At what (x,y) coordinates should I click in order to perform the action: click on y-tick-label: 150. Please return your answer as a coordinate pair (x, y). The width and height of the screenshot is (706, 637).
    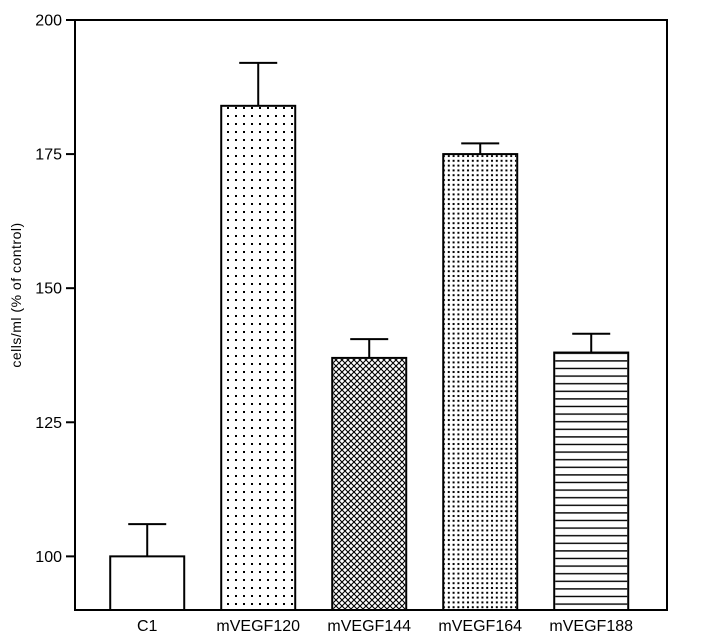
    Looking at the image, I should click on (48, 289).